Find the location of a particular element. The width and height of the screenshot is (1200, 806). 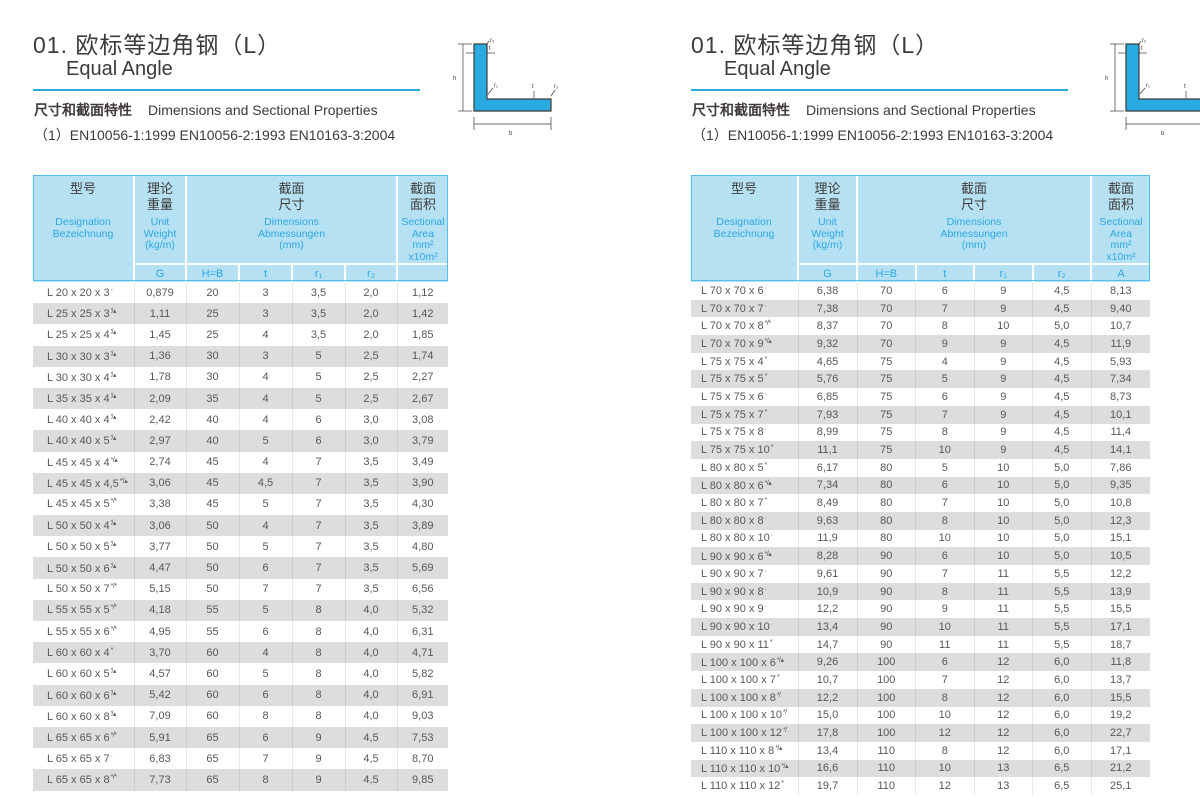

unit-weight-cell: 11,1 is located at coordinates (827, 450).